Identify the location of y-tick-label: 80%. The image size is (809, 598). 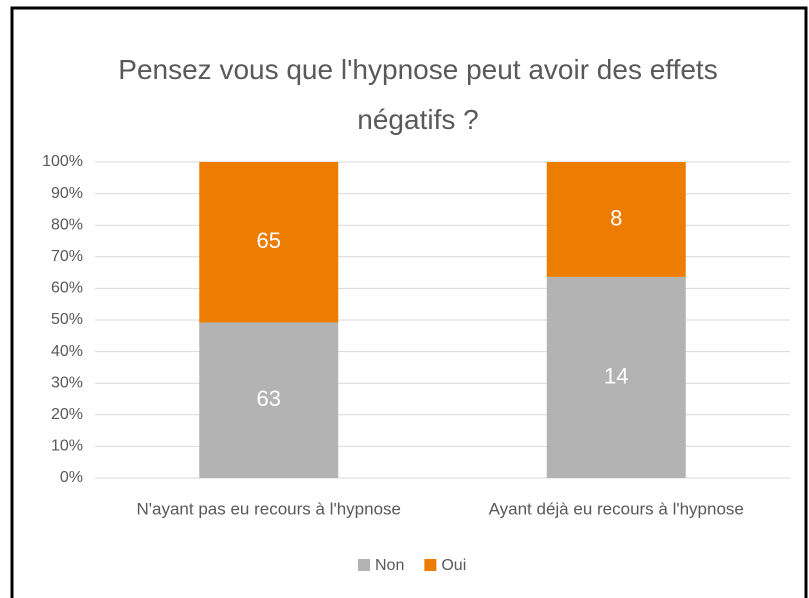
(67, 224).